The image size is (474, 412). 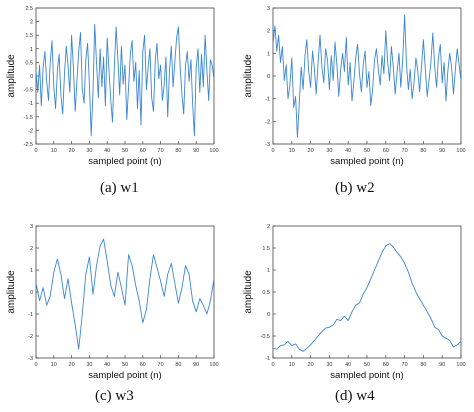 I want to click on y-tick-label: 2.5, so click(x=29, y=9).